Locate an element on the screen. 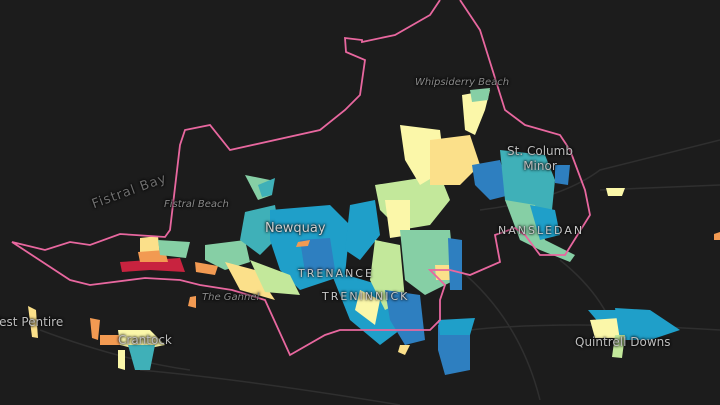 This screenshot has width=720, height=405. label-the-gannel: The Gannel is located at coordinates (231, 297).